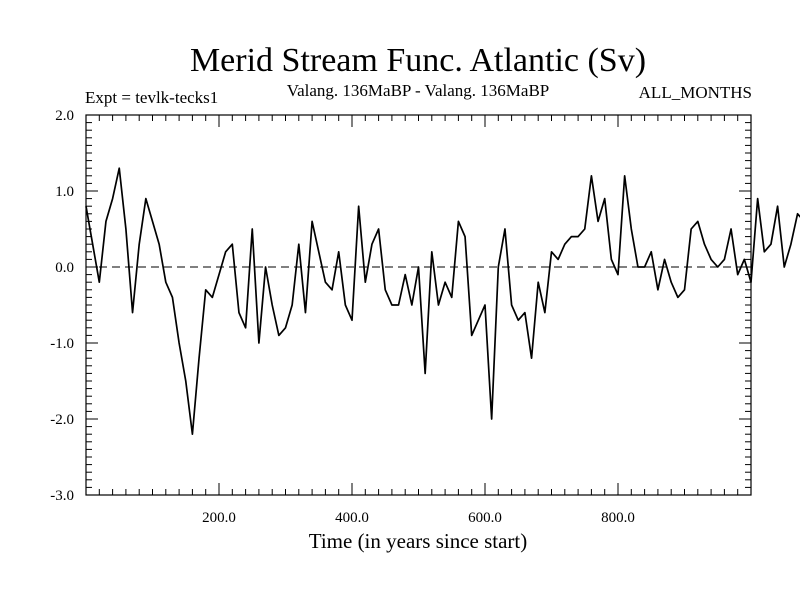 The width and height of the screenshot is (800, 600). I want to click on y-tick-label: 1.0, so click(64, 192).